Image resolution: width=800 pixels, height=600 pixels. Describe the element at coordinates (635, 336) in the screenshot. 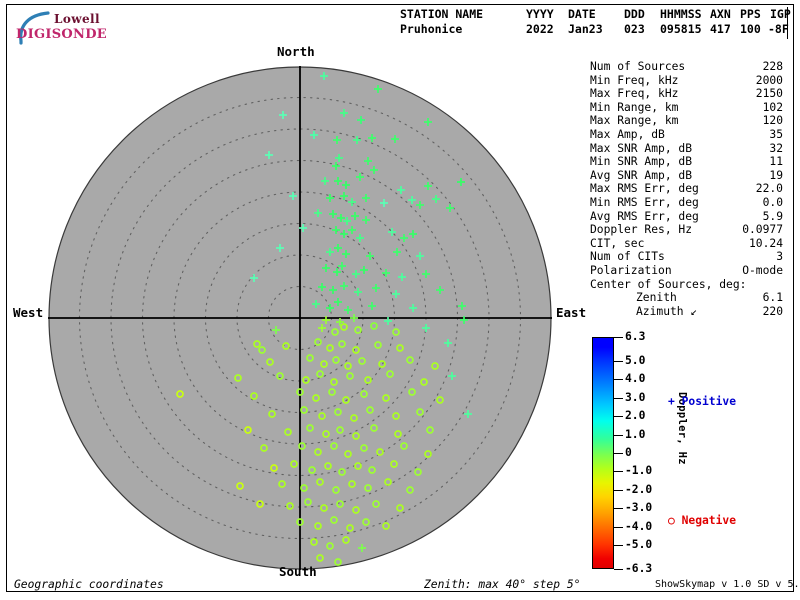

I see `colorbar-tick-label: 6.3` at that location.